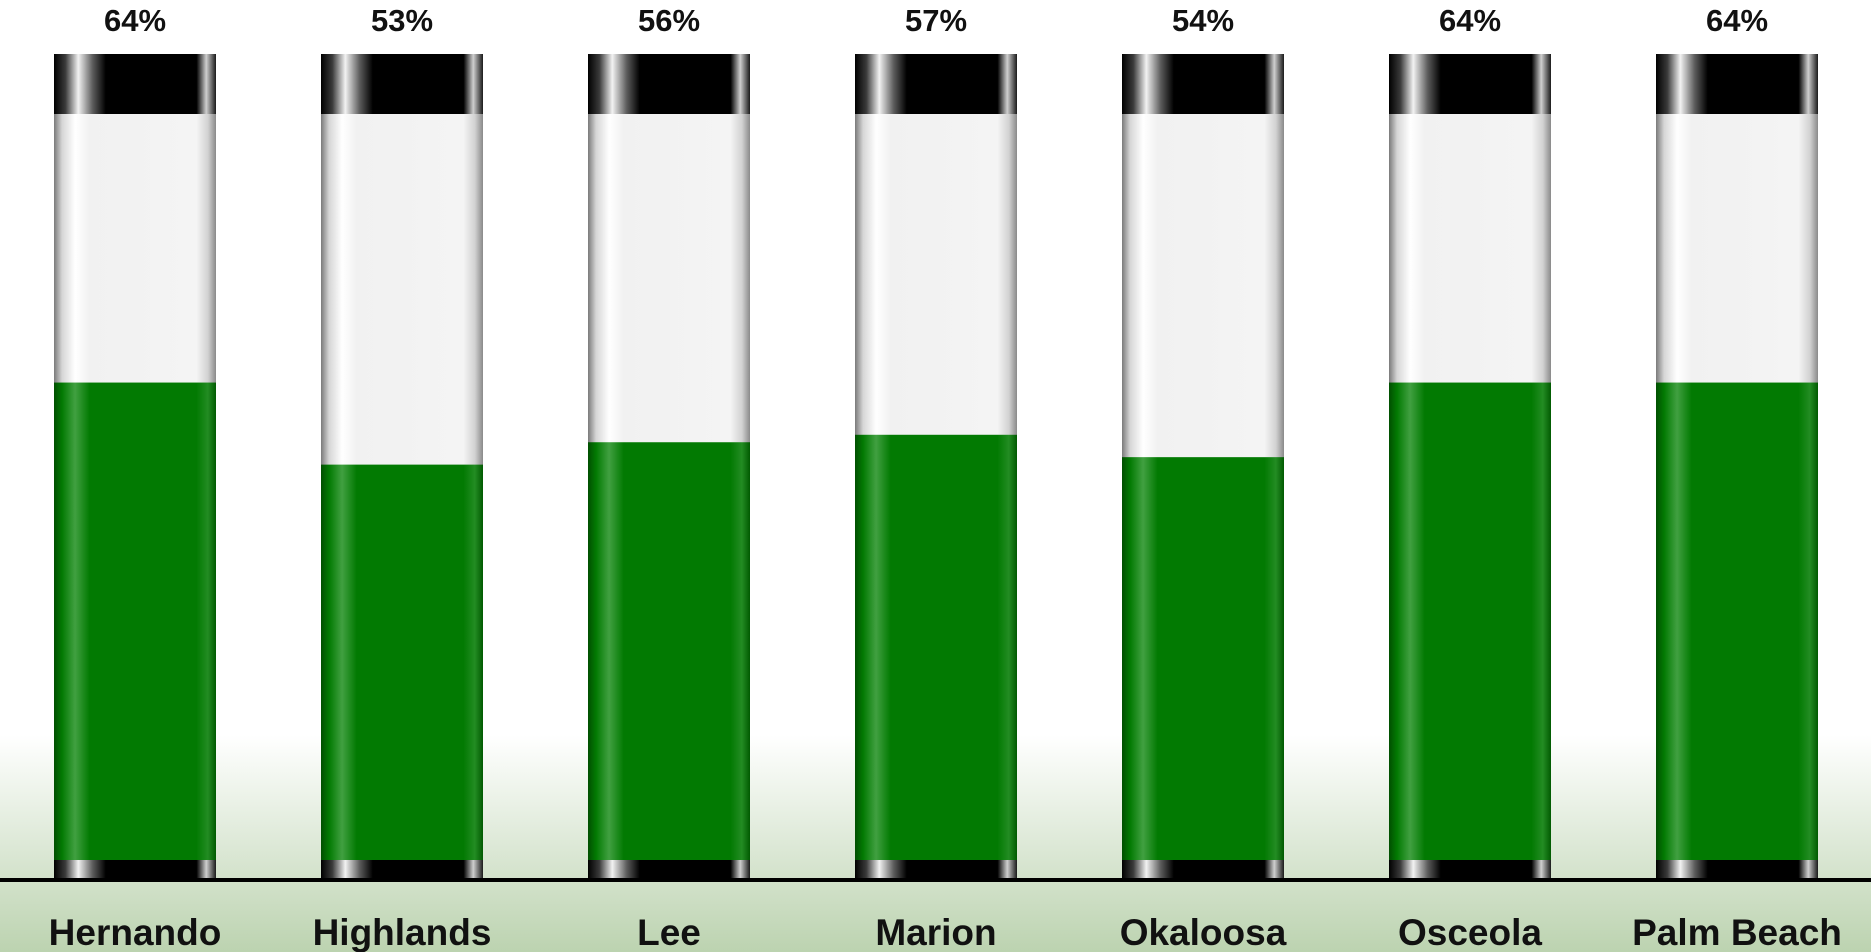  I want to click on bar-highlands, so click(402, 662).